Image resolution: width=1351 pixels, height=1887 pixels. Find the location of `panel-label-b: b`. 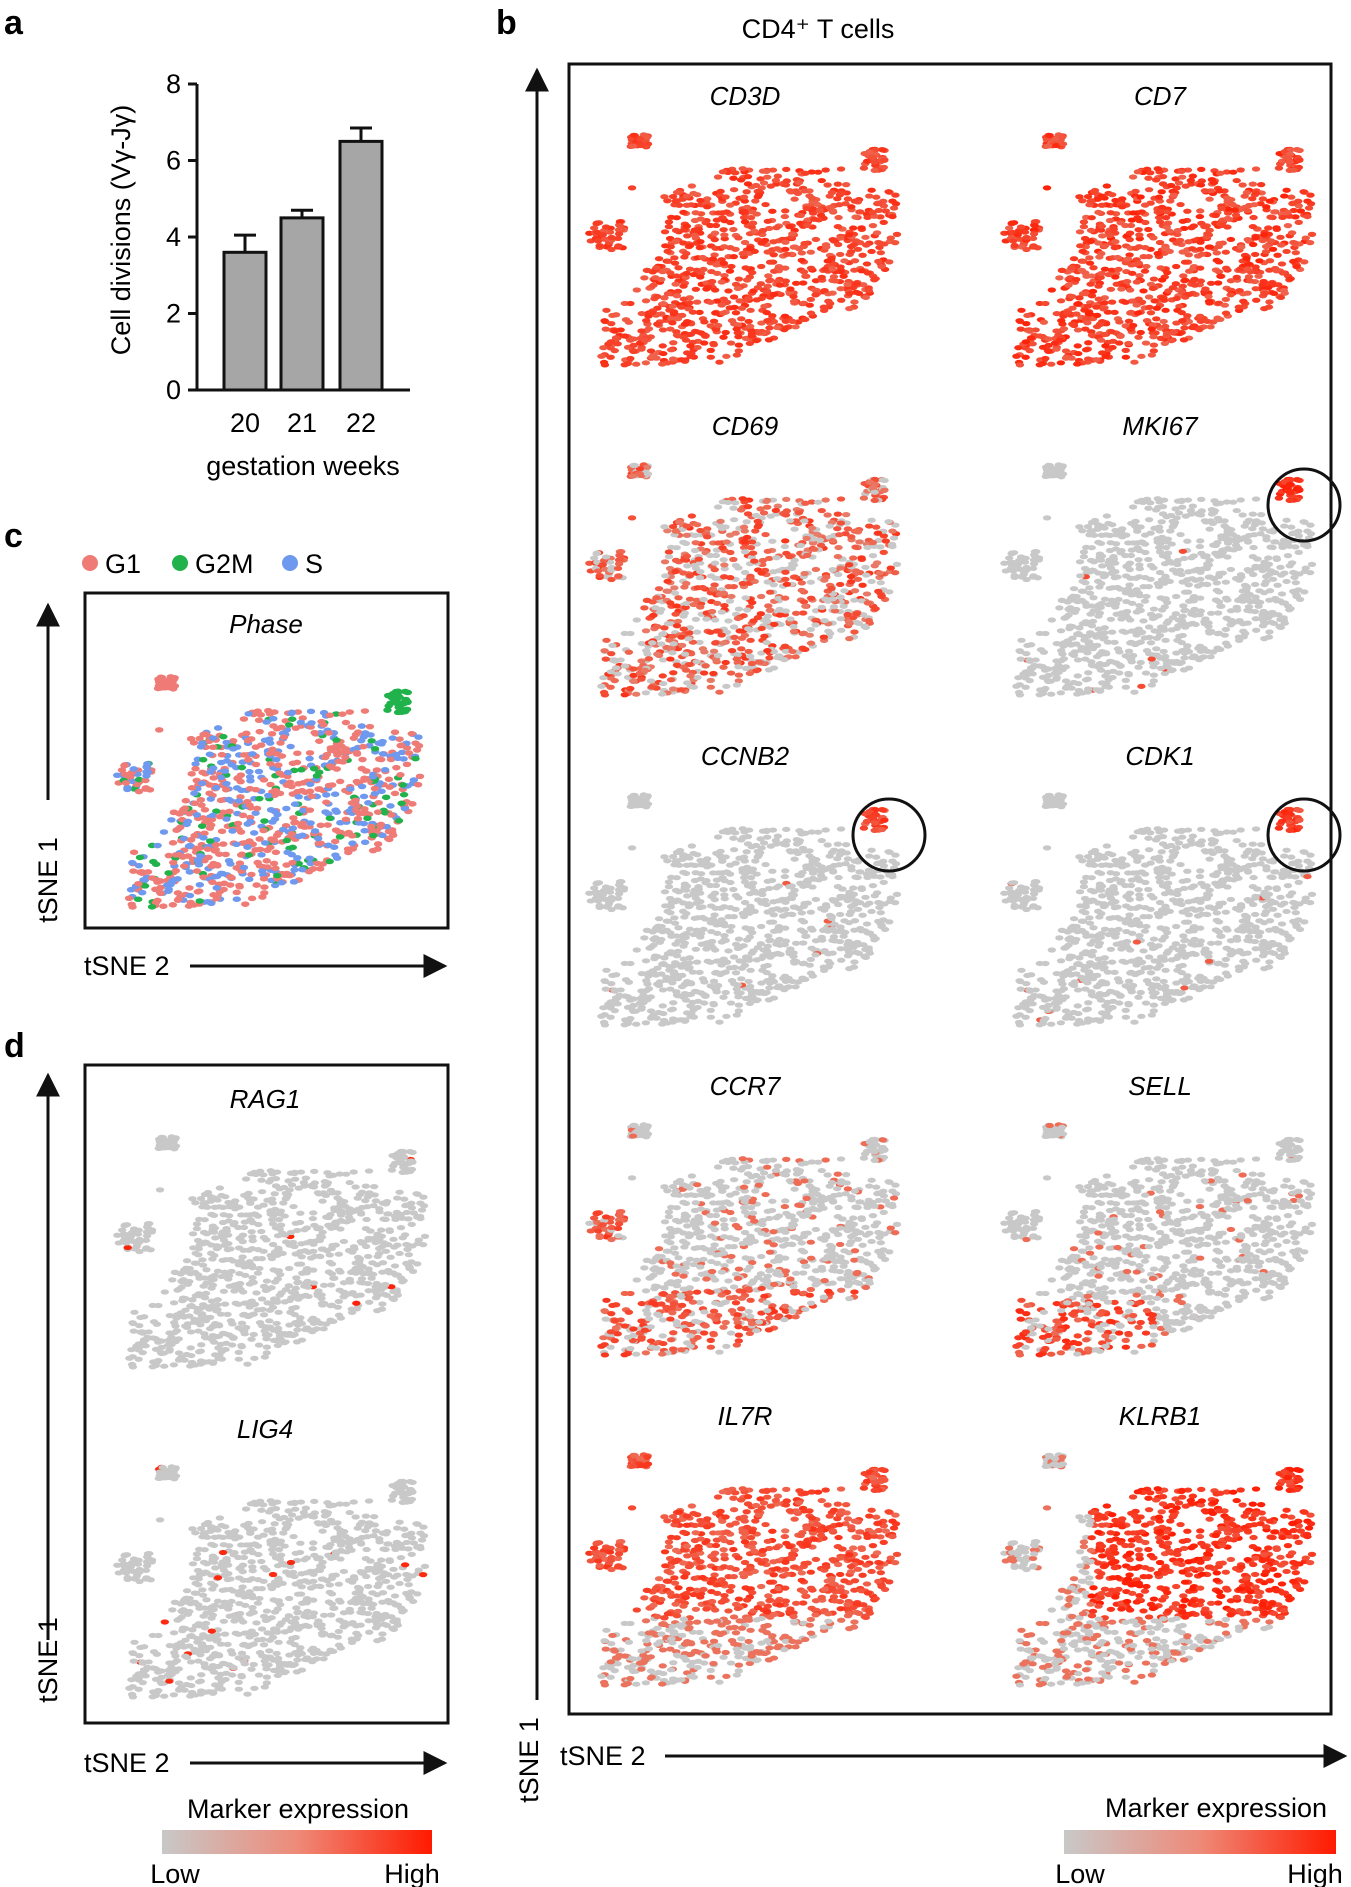

panel-label-b: b is located at coordinates (506, 23).